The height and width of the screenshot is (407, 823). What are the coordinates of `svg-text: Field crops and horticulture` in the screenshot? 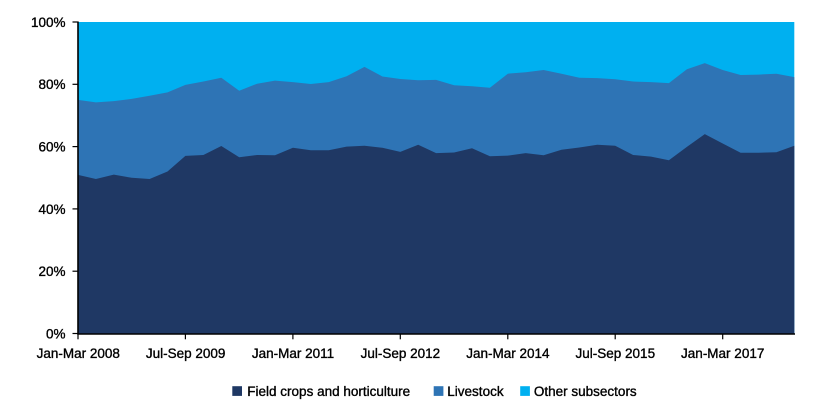 It's located at (328, 391).